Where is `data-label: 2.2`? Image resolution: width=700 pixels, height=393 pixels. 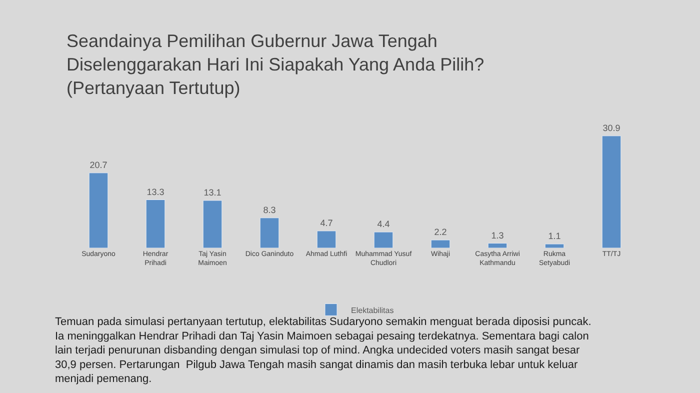
data-label: 2.2 is located at coordinates (440, 232).